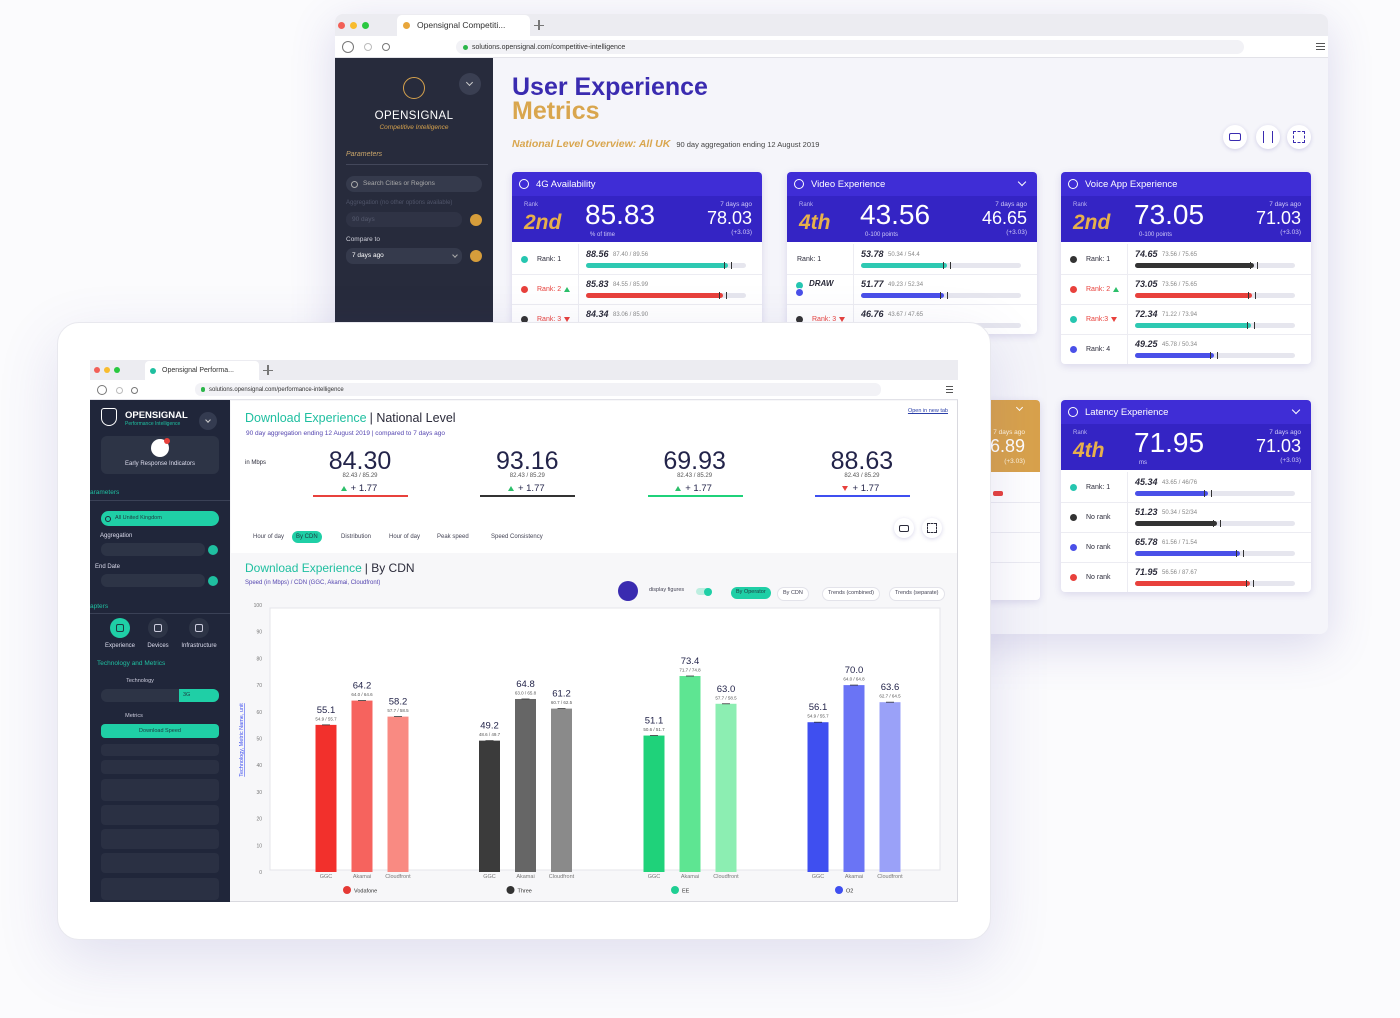 This screenshot has height=1018, width=1400. What do you see at coordinates (1007, 446) in the screenshot?
I see `compare-value: 6.89` at bounding box center [1007, 446].